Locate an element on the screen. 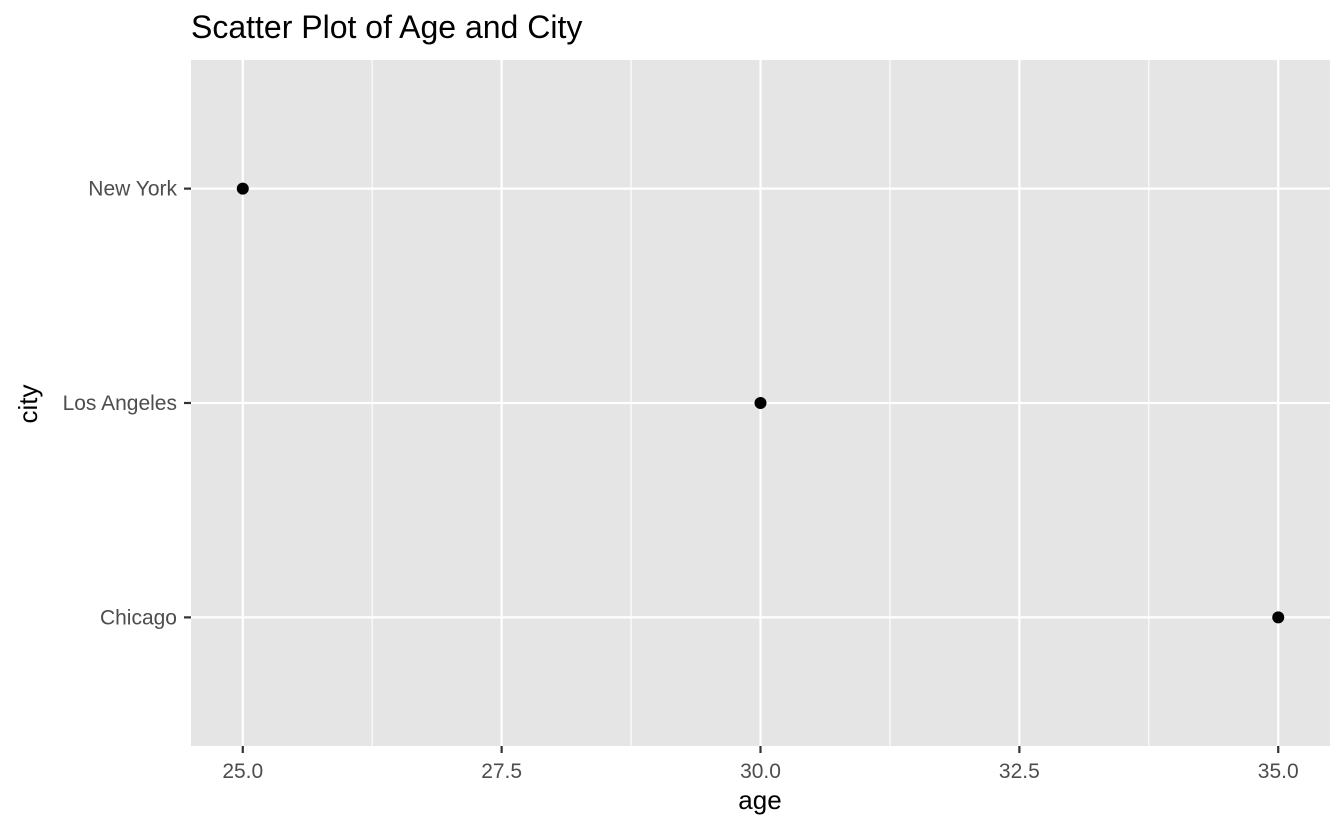 This screenshot has width=1344, height=830. x-tick-label: 25.0 is located at coordinates (242, 771).